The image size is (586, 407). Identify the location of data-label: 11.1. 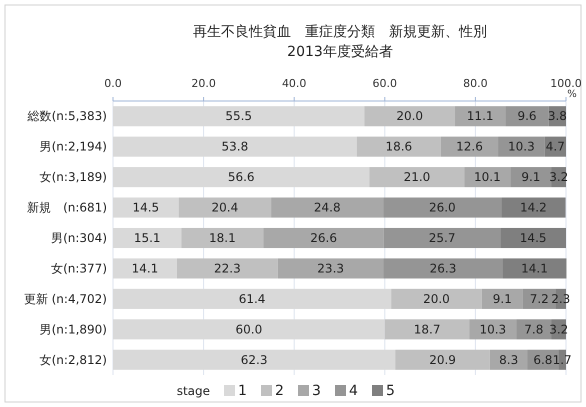
(480, 116).